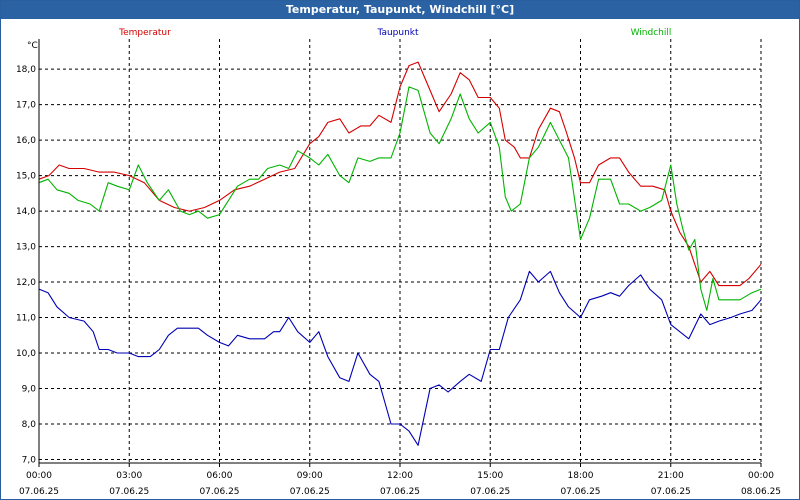  I want to click on x-tick-time-label: 21:00, so click(671, 476).